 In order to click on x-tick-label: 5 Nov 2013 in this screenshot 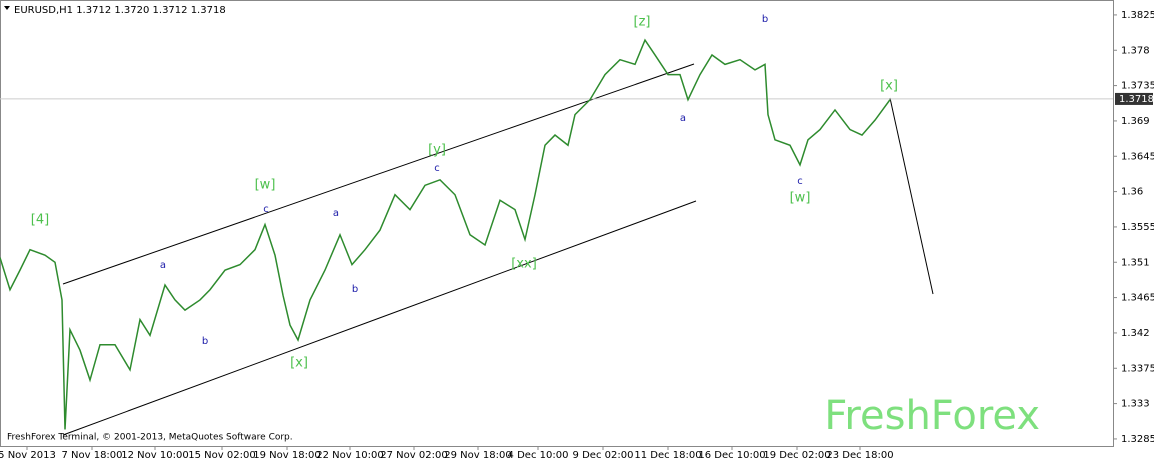, I will do `click(28, 455)`.